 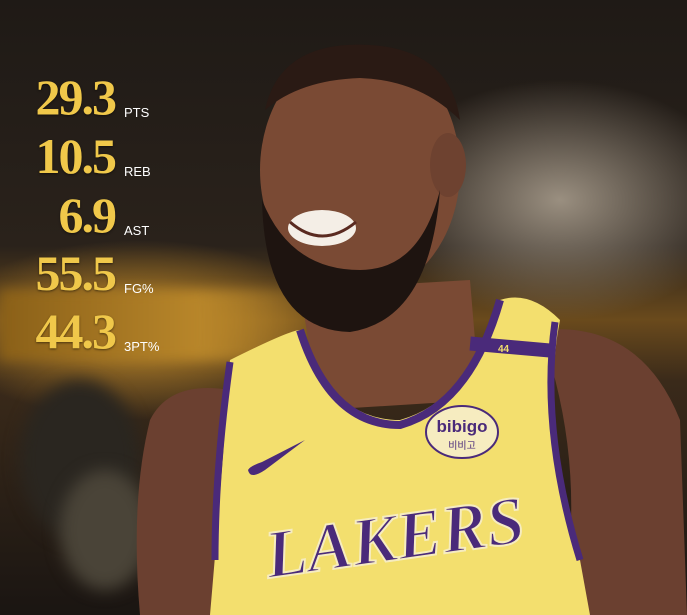 I want to click on stat-row-reb: 10.5 REB, so click(x=100, y=151).